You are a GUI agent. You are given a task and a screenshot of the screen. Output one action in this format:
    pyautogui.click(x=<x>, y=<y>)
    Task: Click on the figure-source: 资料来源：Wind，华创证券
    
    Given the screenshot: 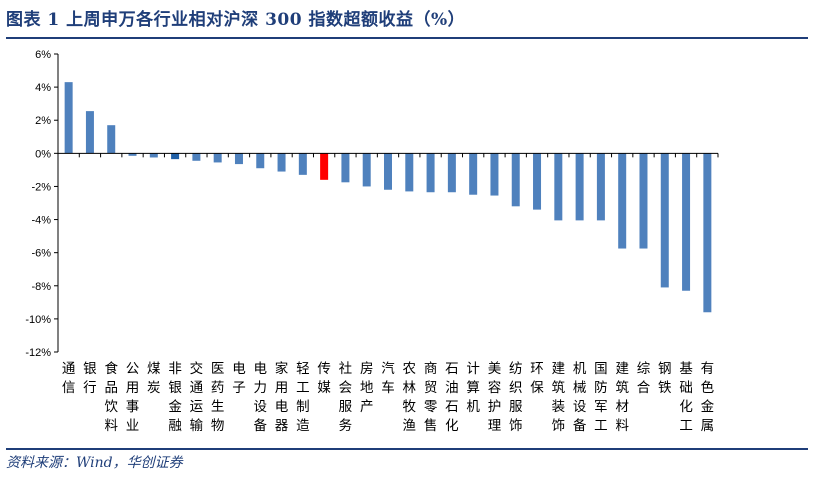 What is the action you would take?
    pyautogui.click(x=94, y=463)
    